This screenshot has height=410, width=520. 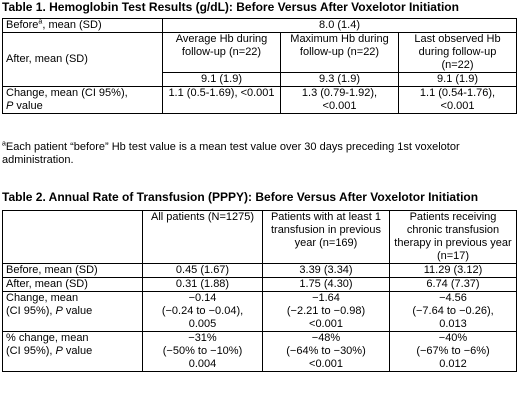 What do you see at coordinates (82, 59) in the screenshot?
I see `after-label: After, mean (SD)` at bounding box center [82, 59].